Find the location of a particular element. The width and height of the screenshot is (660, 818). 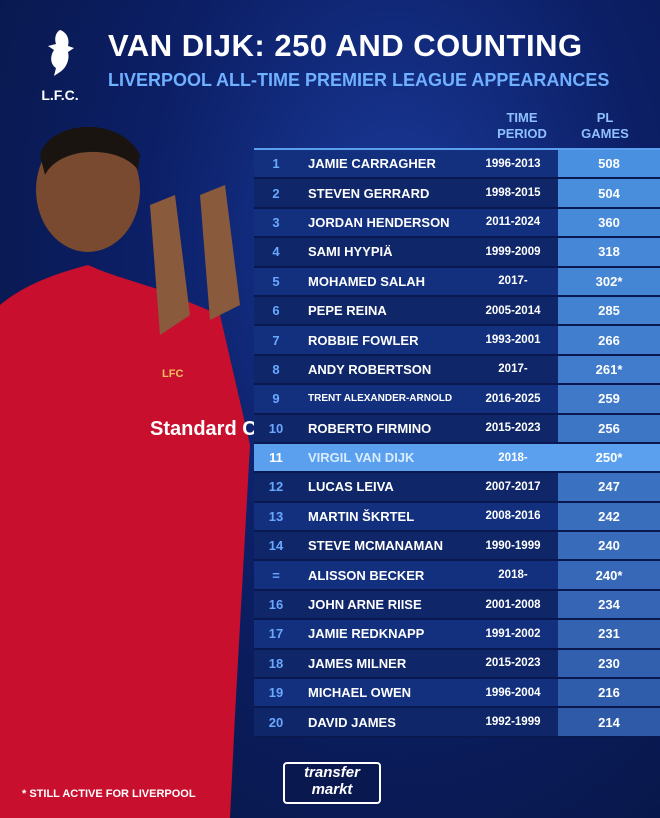

pl-games: 231 is located at coordinates (609, 634).